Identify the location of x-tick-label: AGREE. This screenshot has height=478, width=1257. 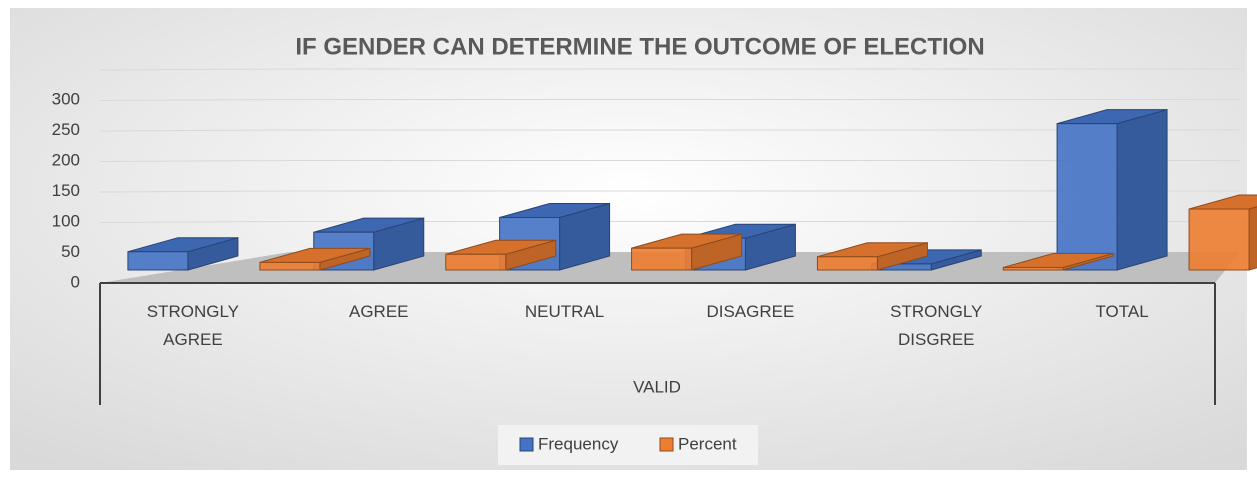
(378, 311).